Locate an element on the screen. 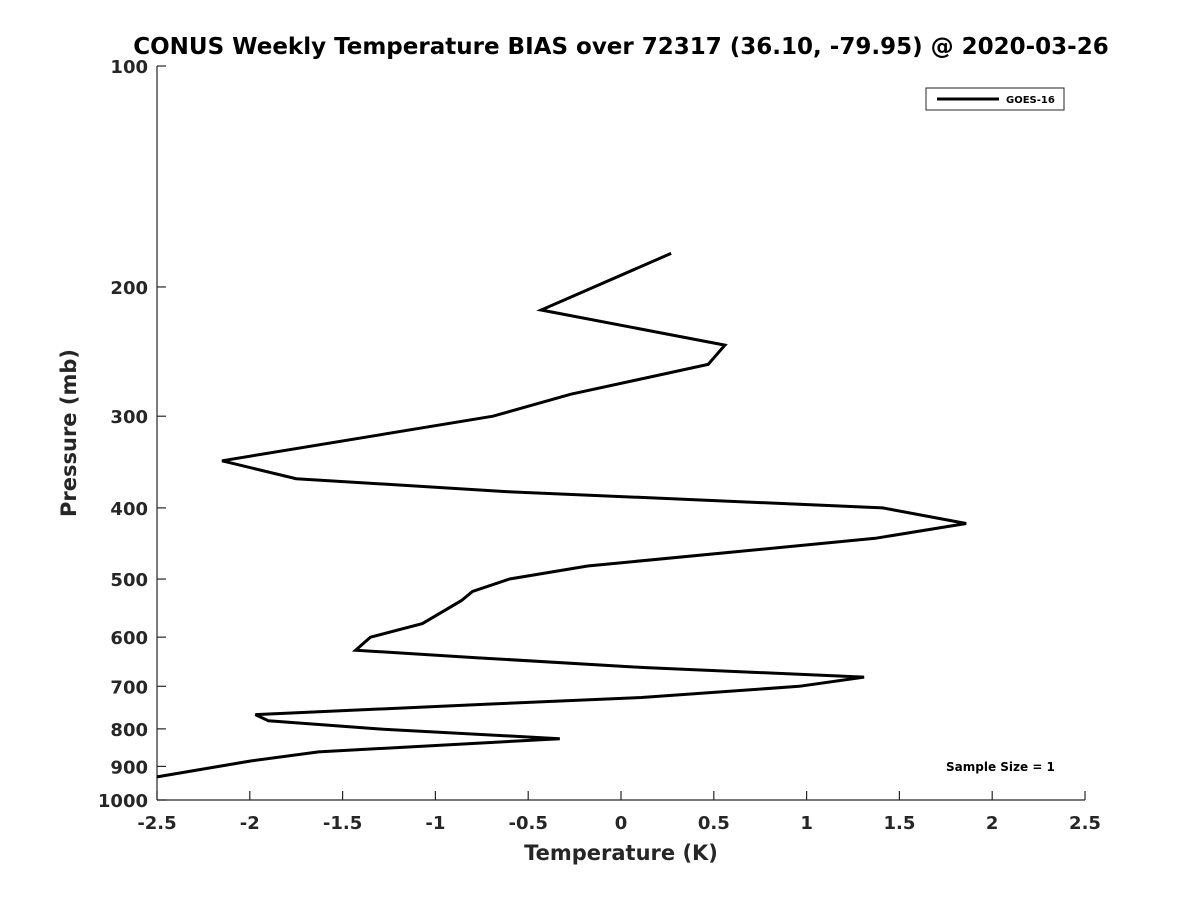 The width and height of the screenshot is (1200, 900). x-tick-label: 2.5 is located at coordinates (1085, 823).